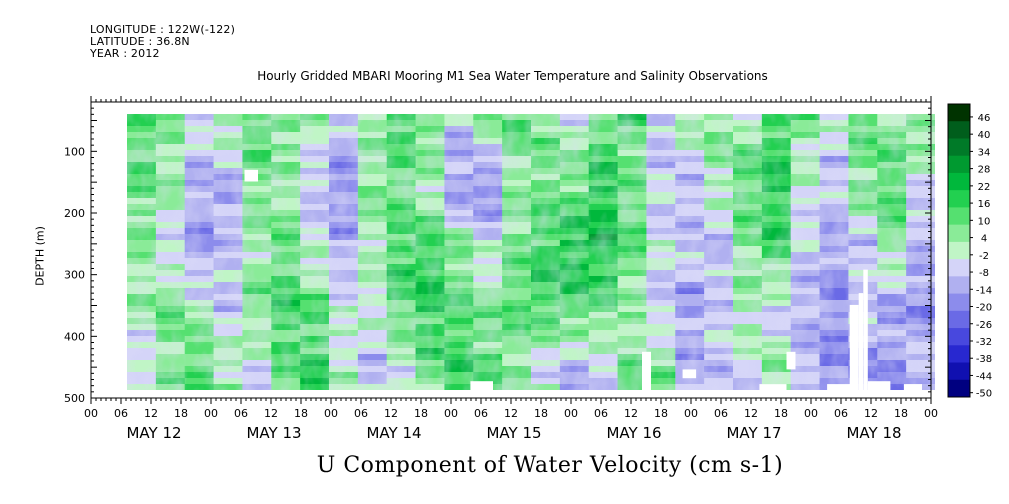  I want to click on colorbar-label: -50, so click(984, 394).